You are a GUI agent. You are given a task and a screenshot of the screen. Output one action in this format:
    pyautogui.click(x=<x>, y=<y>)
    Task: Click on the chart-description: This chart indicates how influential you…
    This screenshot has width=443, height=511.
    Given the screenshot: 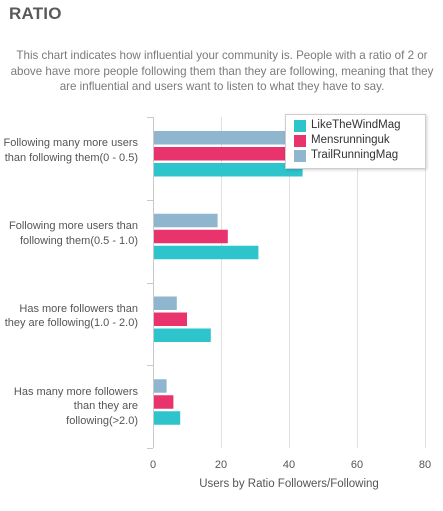 What is the action you would take?
    pyautogui.click(x=222, y=71)
    